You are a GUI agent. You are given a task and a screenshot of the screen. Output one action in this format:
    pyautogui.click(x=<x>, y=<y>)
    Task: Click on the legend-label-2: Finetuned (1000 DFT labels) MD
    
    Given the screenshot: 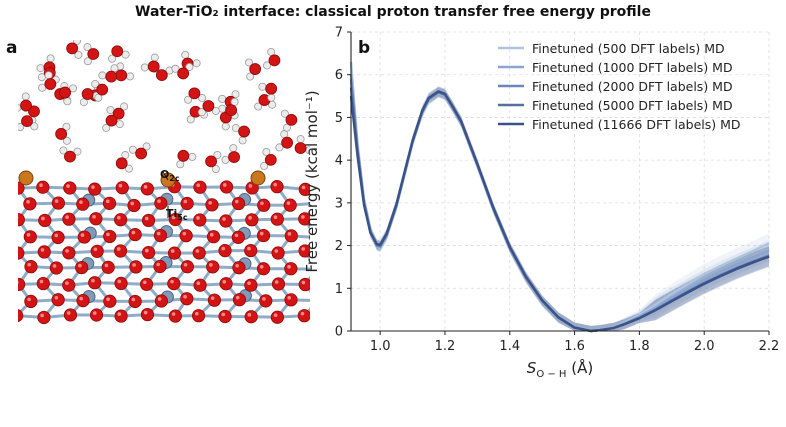 What is the action you would take?
    pyautogui.click(x=632, y=67)
    